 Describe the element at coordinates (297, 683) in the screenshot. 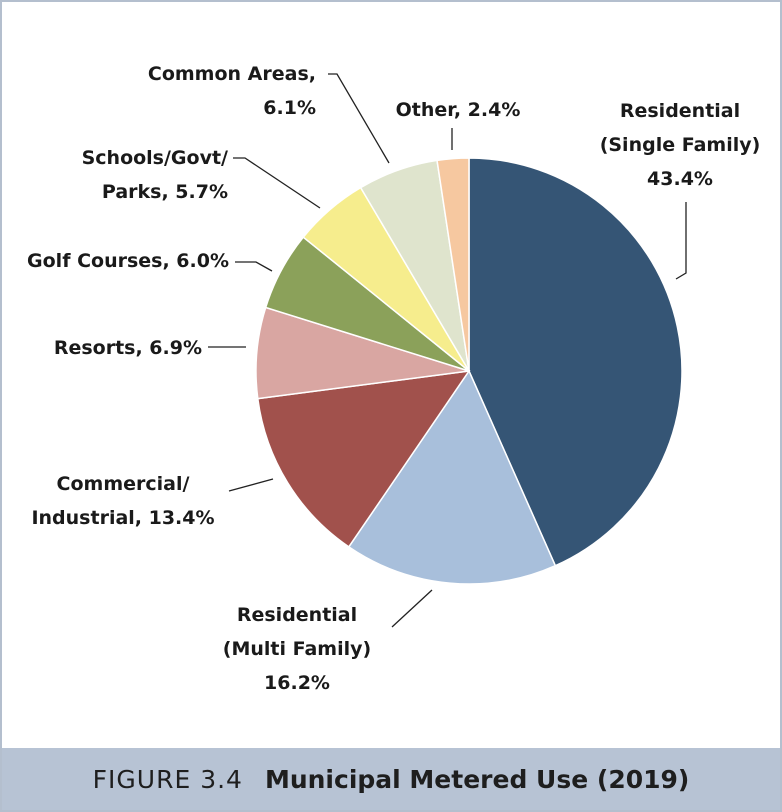

I see `slice-label-line: 16.2%` at that location.